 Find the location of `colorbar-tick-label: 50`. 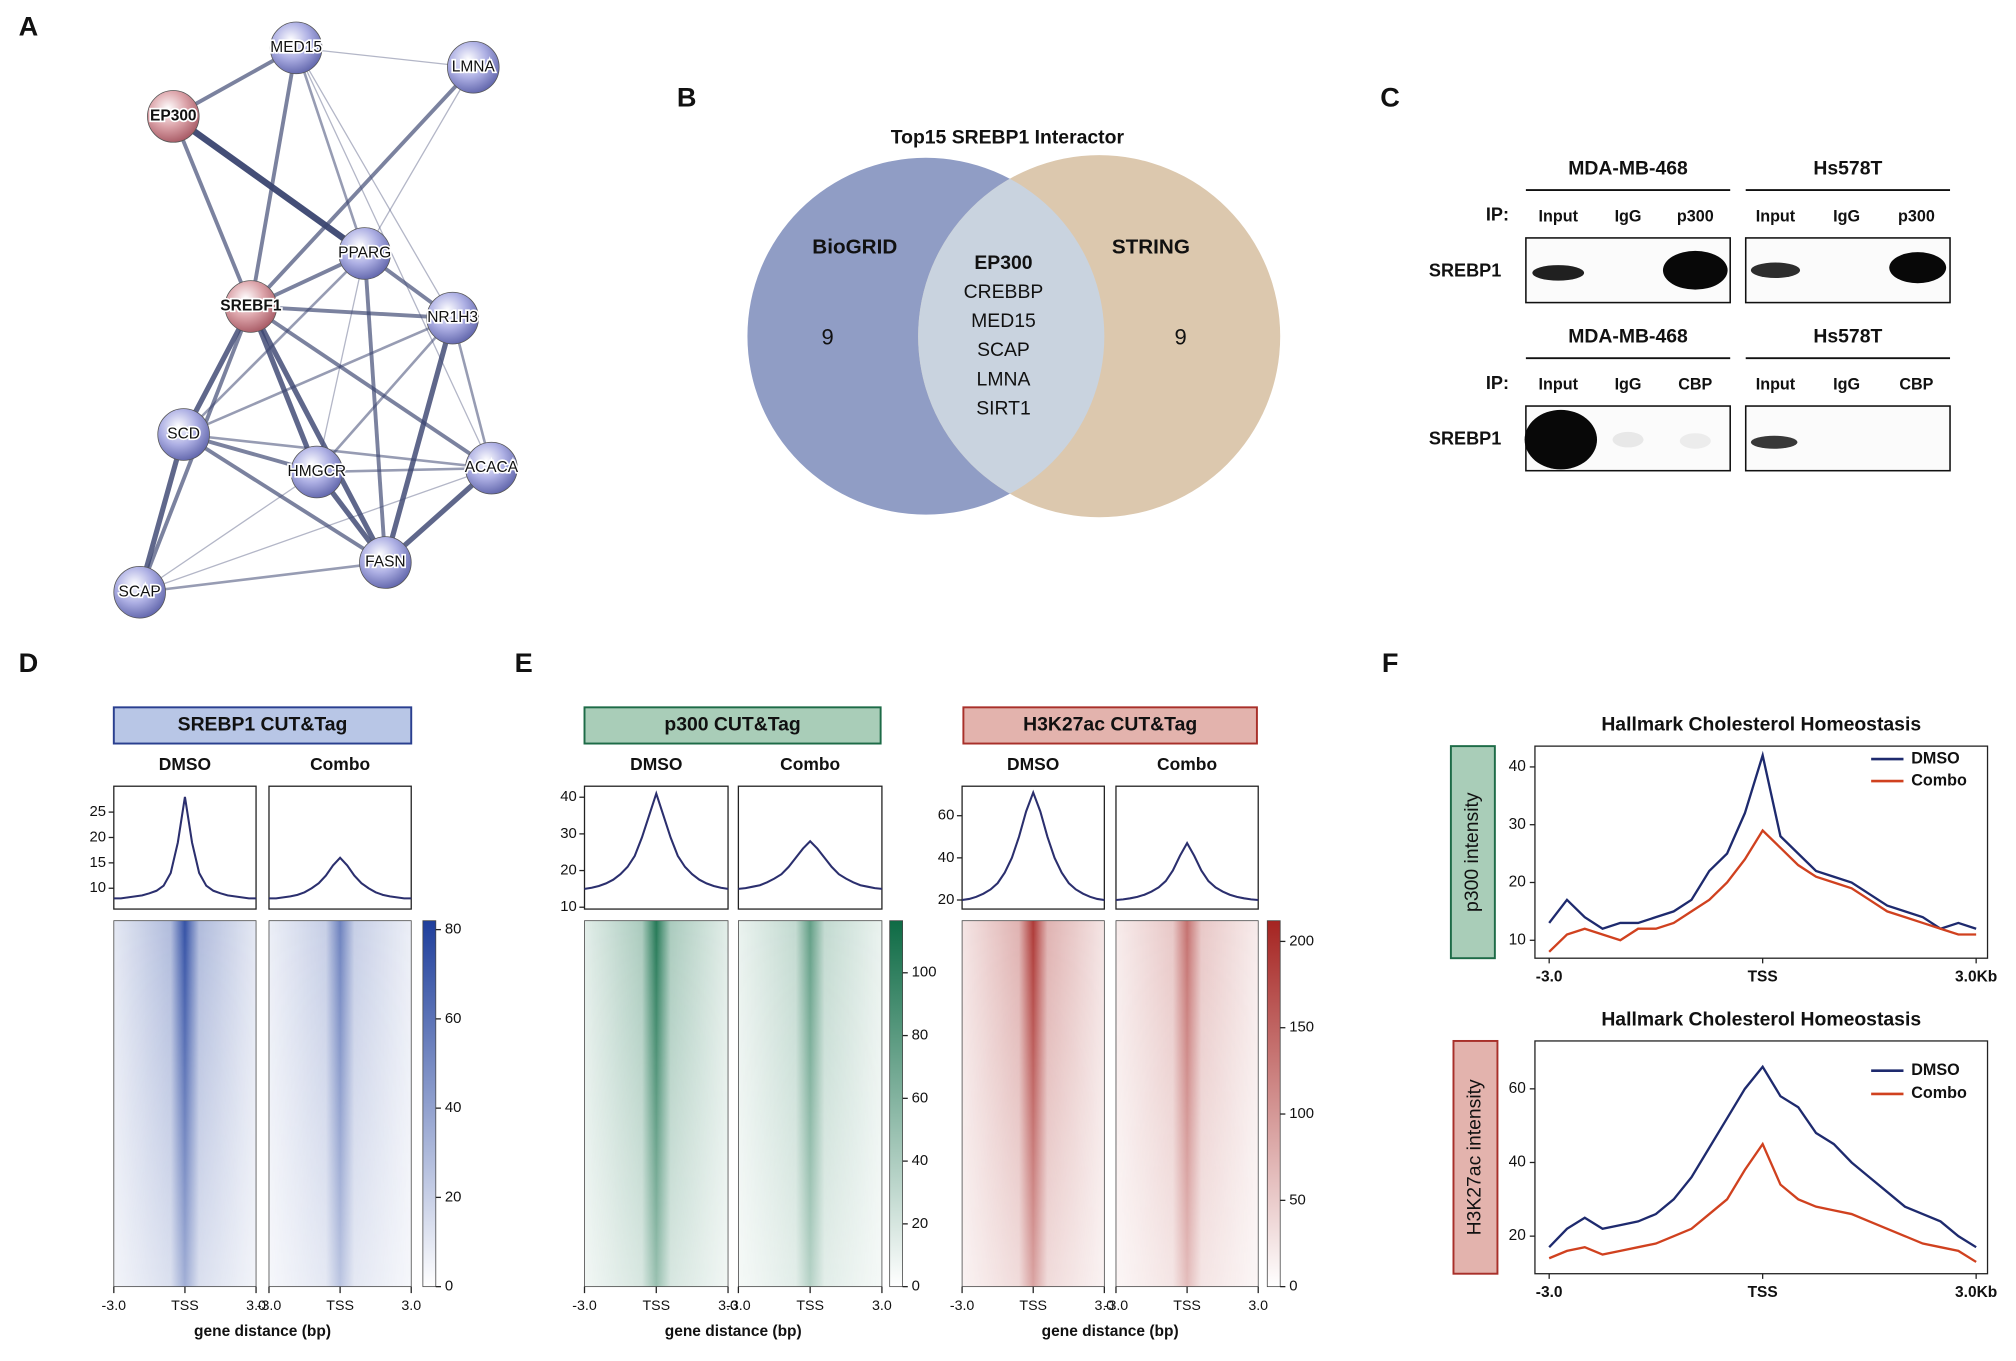

colorbar-tick-label: 50 is located at coordinates (1297, 1200).